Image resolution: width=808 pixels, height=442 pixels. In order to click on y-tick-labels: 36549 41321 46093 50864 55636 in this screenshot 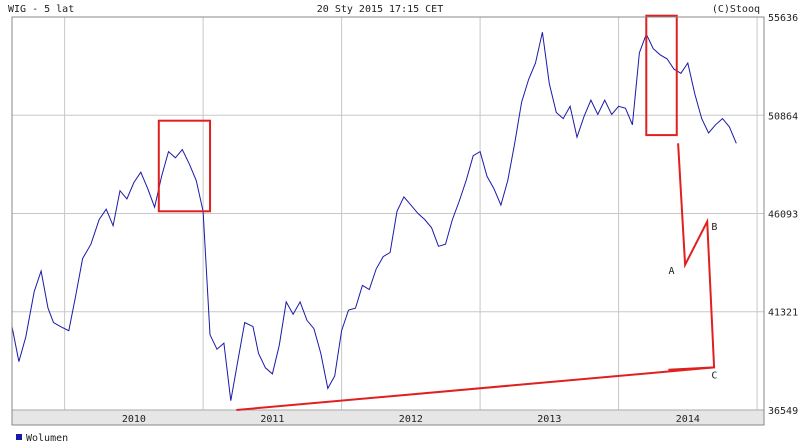, I will do `click(783, 215)`.